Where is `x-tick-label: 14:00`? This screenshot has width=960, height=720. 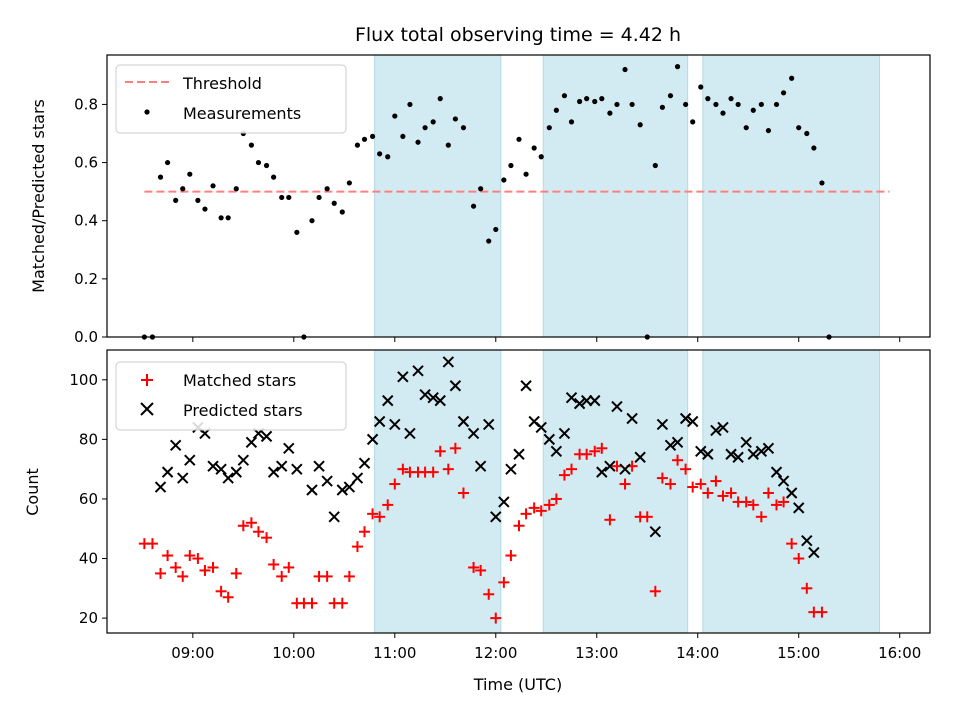 x-tick-label: 14:00 is located at coordinates (697, 653).